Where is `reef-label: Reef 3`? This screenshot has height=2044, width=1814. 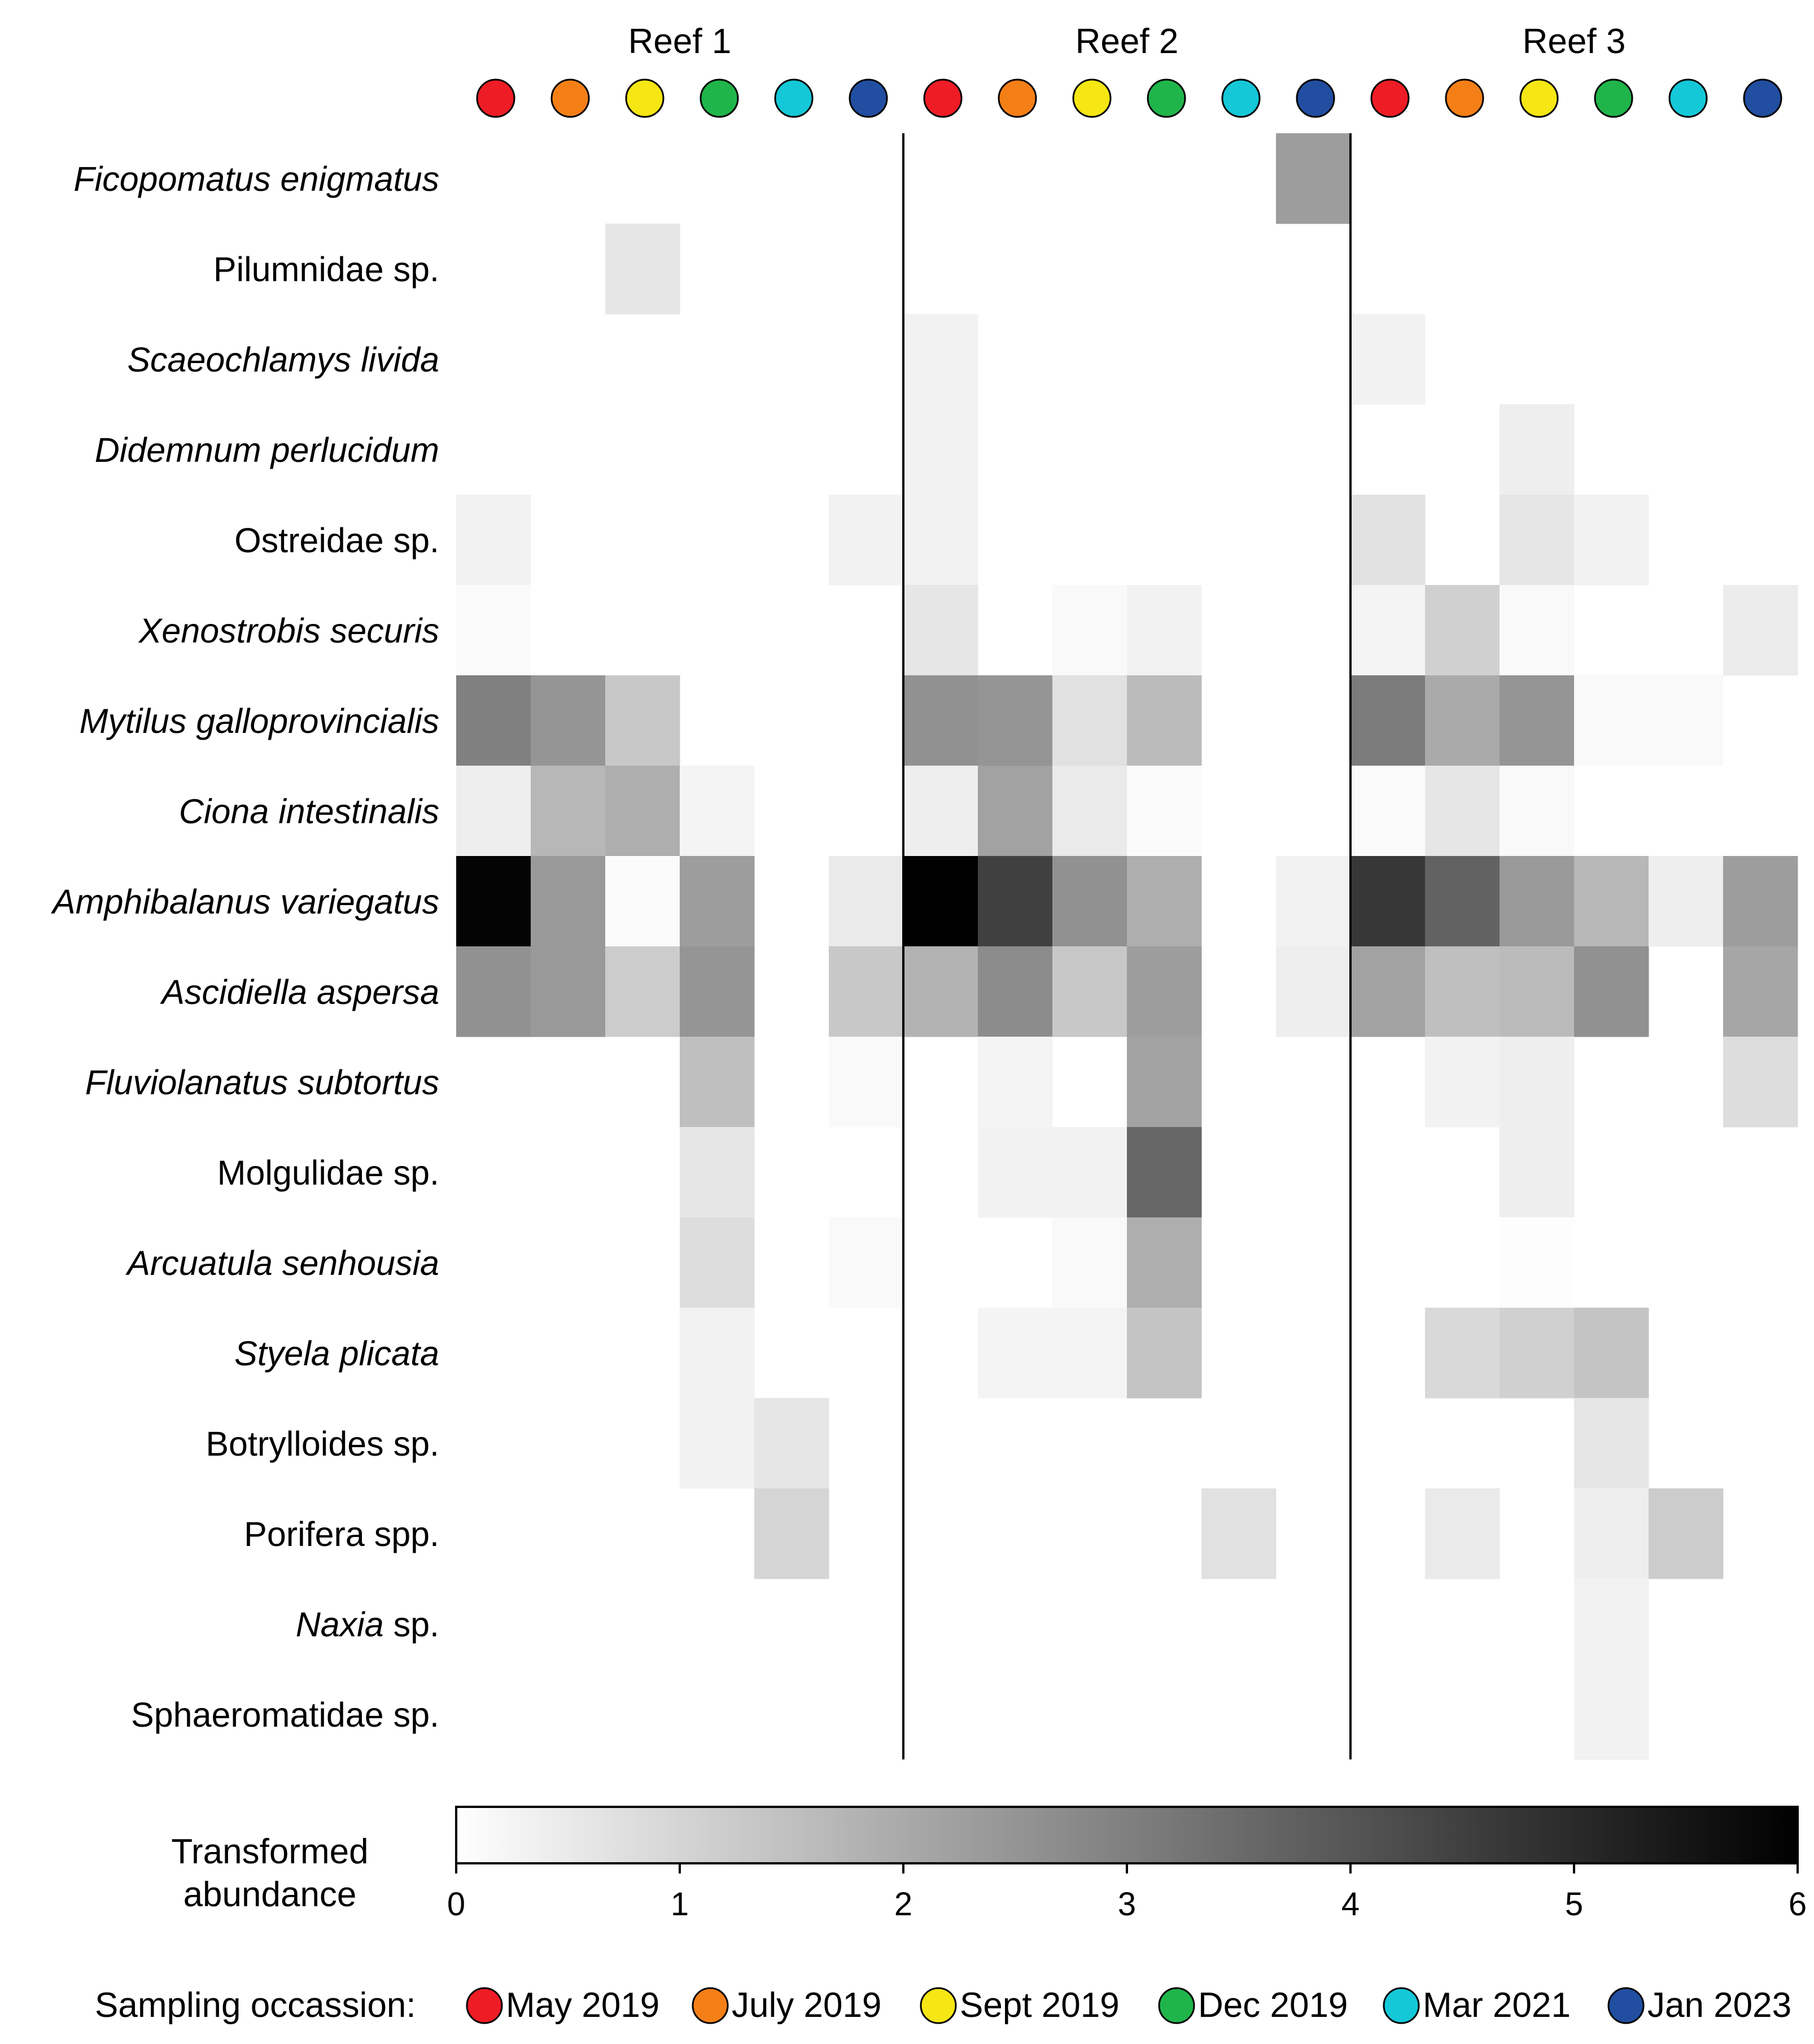 reef-label: Reef 3 is located at coordinates (1574, 41).